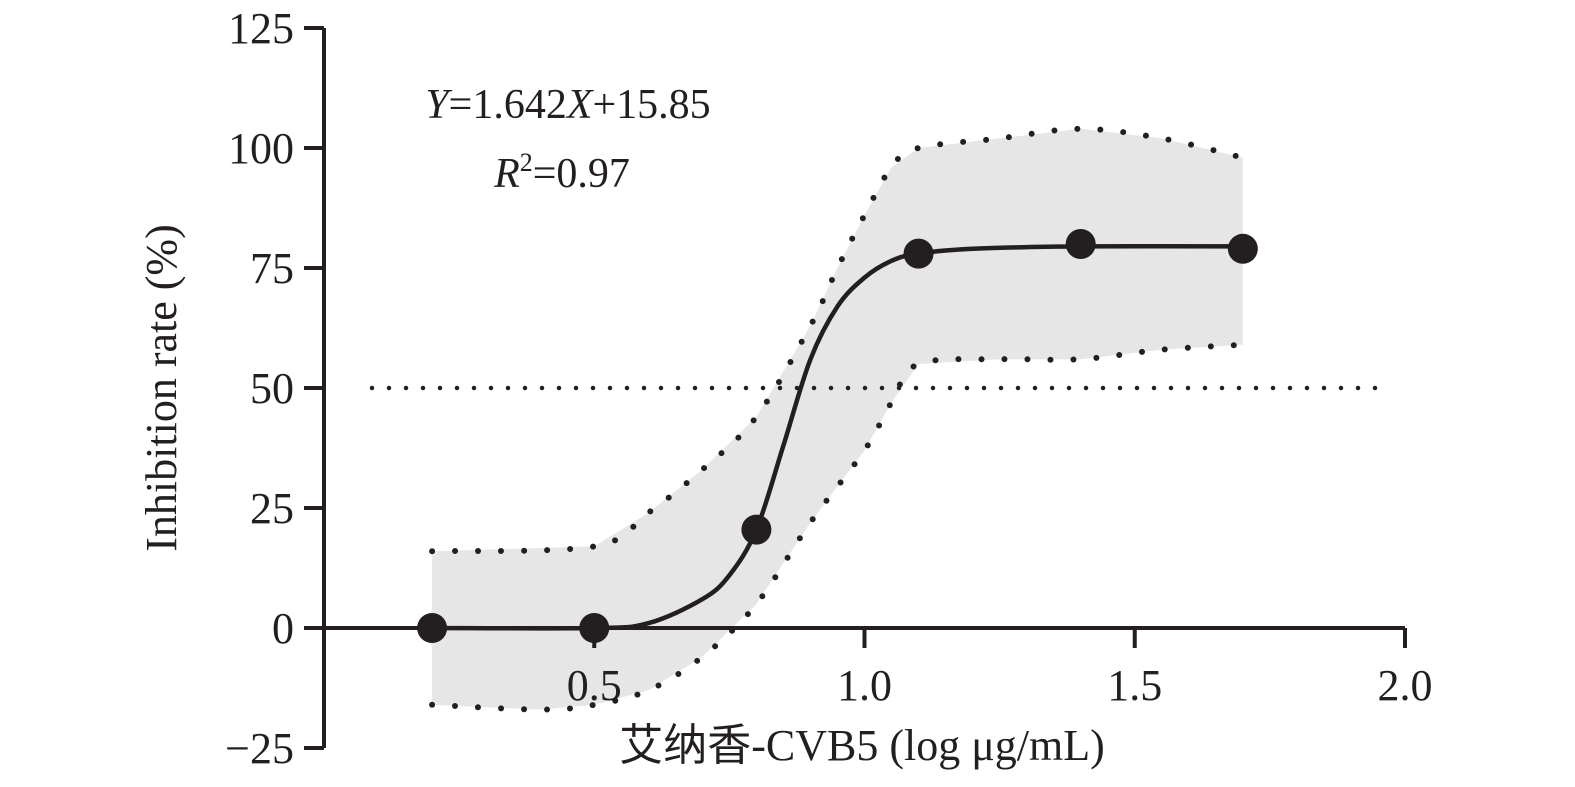 This screenshot has height=787, width=1575. Describe the element at coordinates (439, 105) in the screenshot. I see `equation-y-var: Y` at that location.